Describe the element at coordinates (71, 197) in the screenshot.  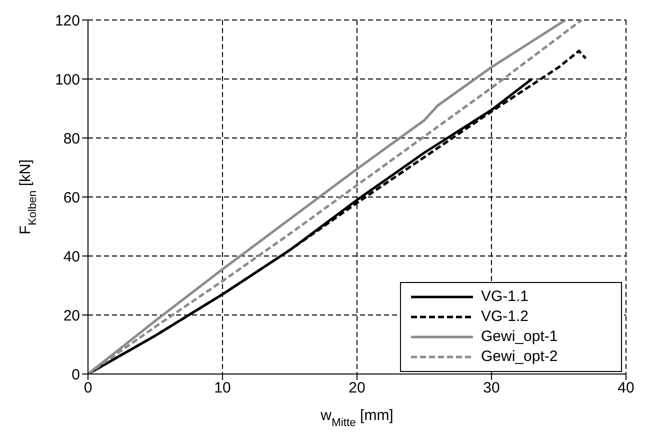
I see `y-tick-label: 60` at that location.